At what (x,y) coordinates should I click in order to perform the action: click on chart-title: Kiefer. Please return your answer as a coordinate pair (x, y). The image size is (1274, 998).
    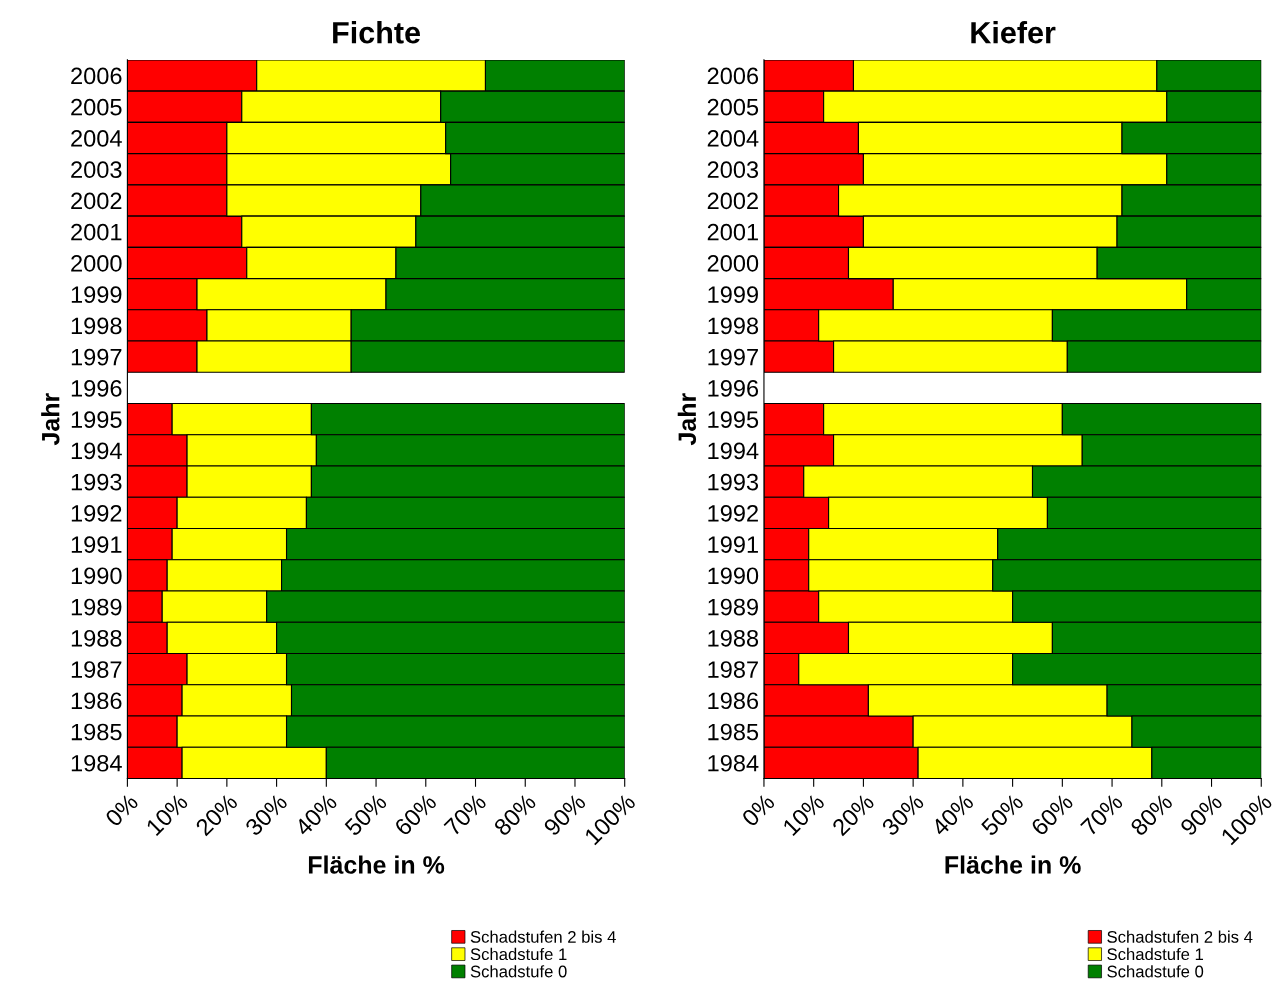
    Looking at the image, I should click on (1013, 32).